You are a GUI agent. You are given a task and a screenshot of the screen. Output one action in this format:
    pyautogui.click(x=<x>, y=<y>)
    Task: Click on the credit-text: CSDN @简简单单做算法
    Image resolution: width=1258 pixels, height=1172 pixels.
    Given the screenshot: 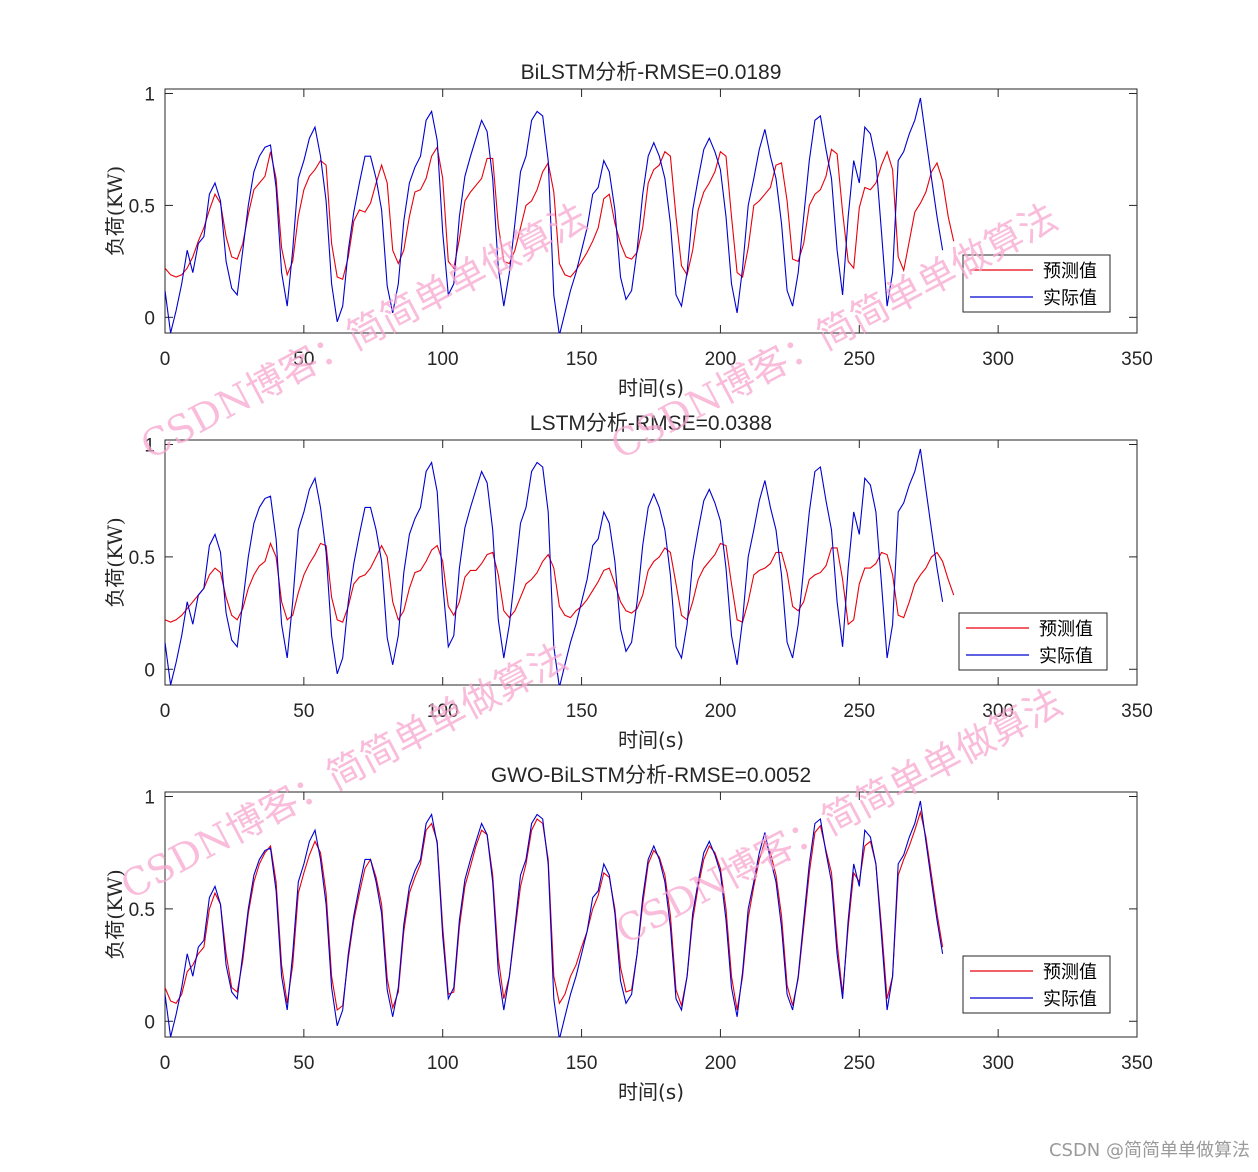 What is the action you would take?
    pyautogui.click(x=1149, y=1150)
    